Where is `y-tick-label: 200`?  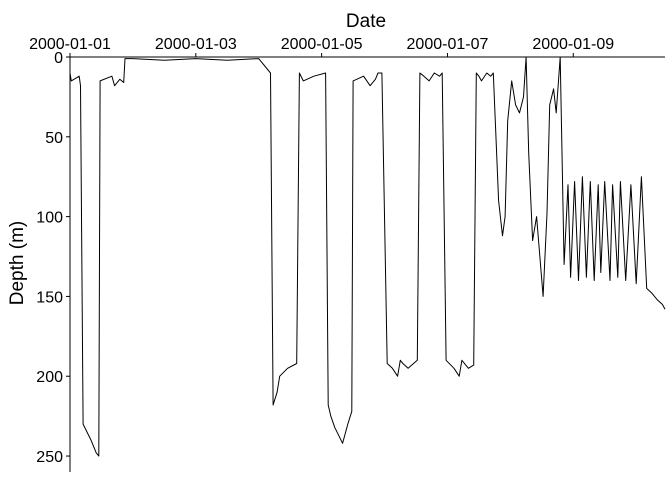 y-tick-label: 200 is located at coordinates (49, 377).